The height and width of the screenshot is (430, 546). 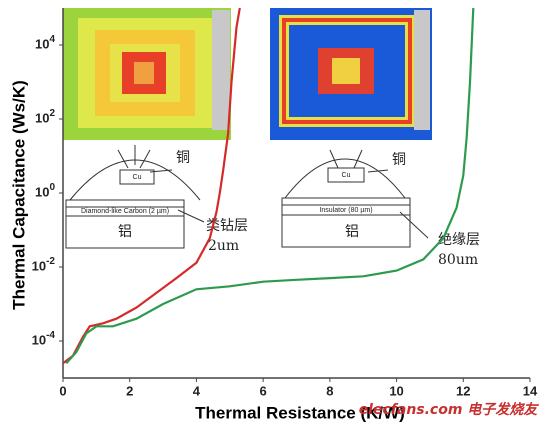 I want to click on y-tick-label: 10⁻⁴, so click(x=44, y=339).